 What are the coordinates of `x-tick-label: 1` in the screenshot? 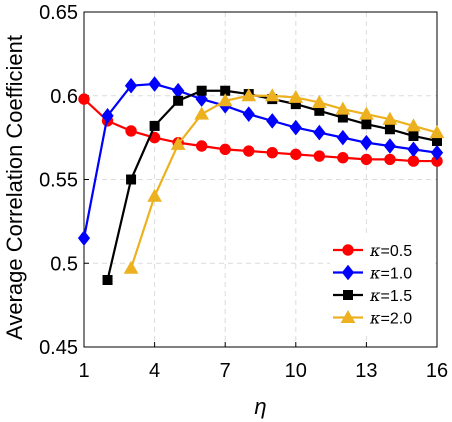 It's located at (83, 371).